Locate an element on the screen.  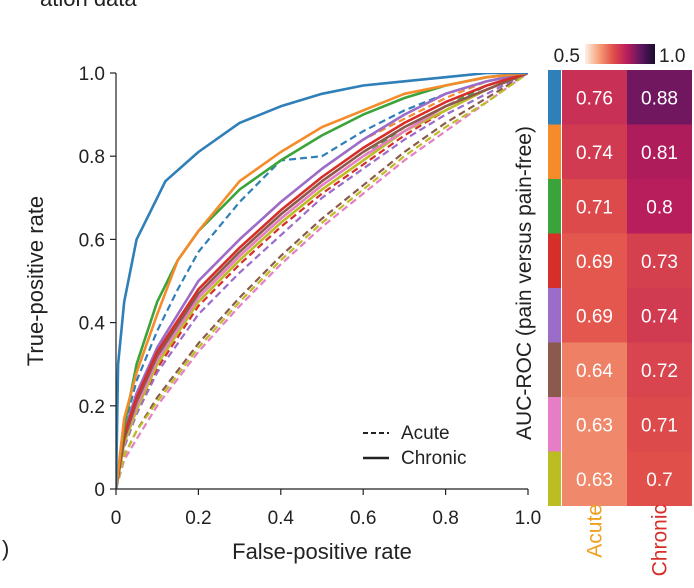
heatmap-cell-value: 0.72 is located at coordinates (659, 371).